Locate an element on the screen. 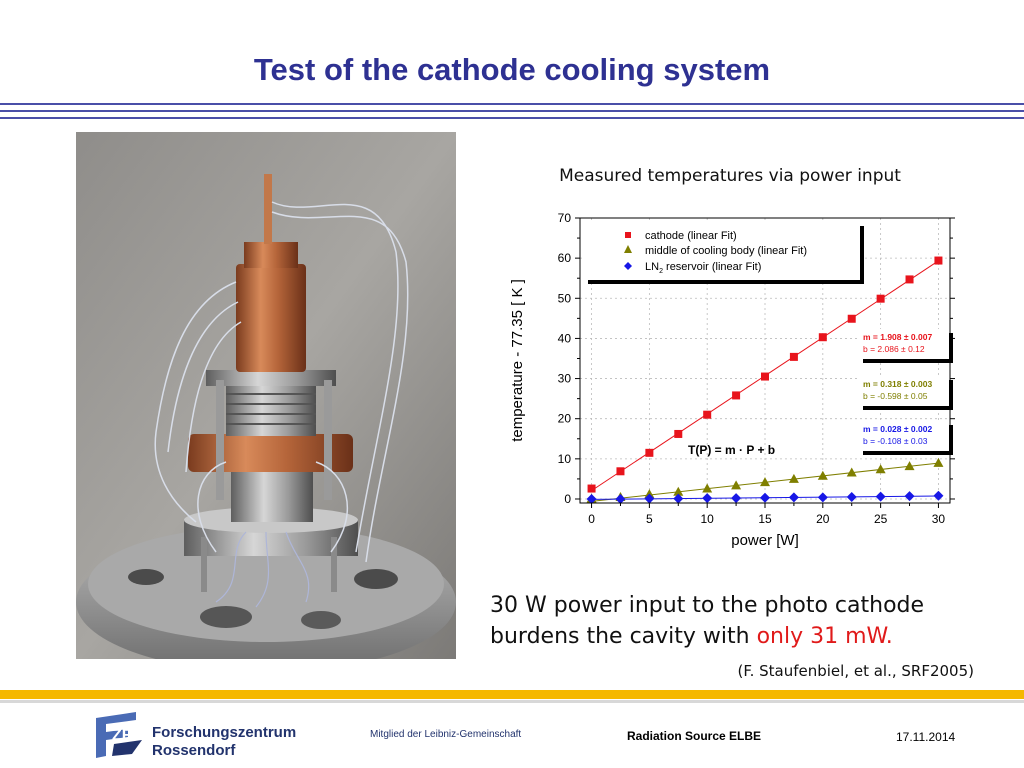 This screenshot has width=1024, height=768. footer-divider is located at coordinates (512, 701).